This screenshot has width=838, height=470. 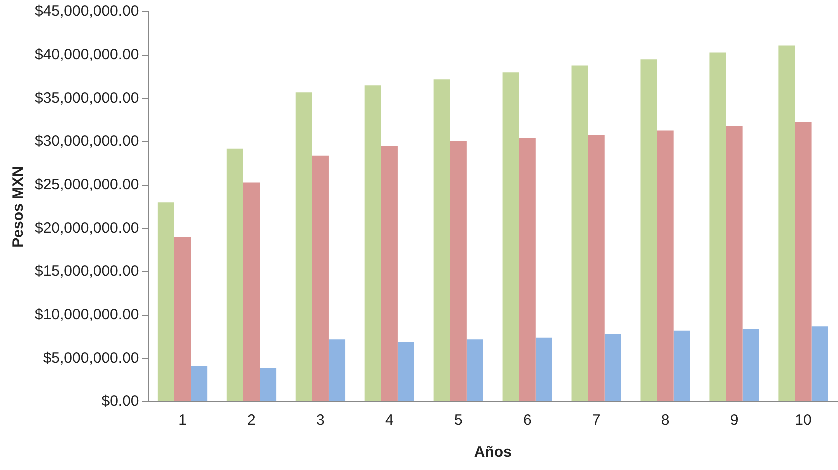 What do you see at coordinates (87, 98) in the screenshot?
I see `y-tick-label: $35,000,000.00` at bounding box center [87, 98].